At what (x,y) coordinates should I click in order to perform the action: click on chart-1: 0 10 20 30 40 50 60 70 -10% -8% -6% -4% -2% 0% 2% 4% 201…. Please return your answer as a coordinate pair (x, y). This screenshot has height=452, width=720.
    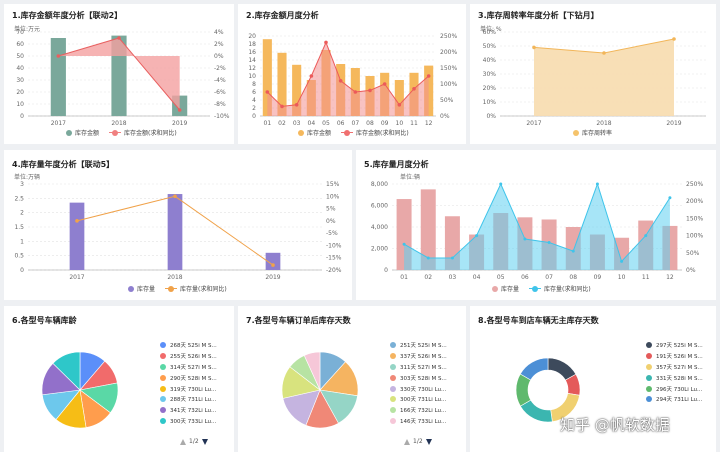
    Looking at the image, I should click on (119, 74).